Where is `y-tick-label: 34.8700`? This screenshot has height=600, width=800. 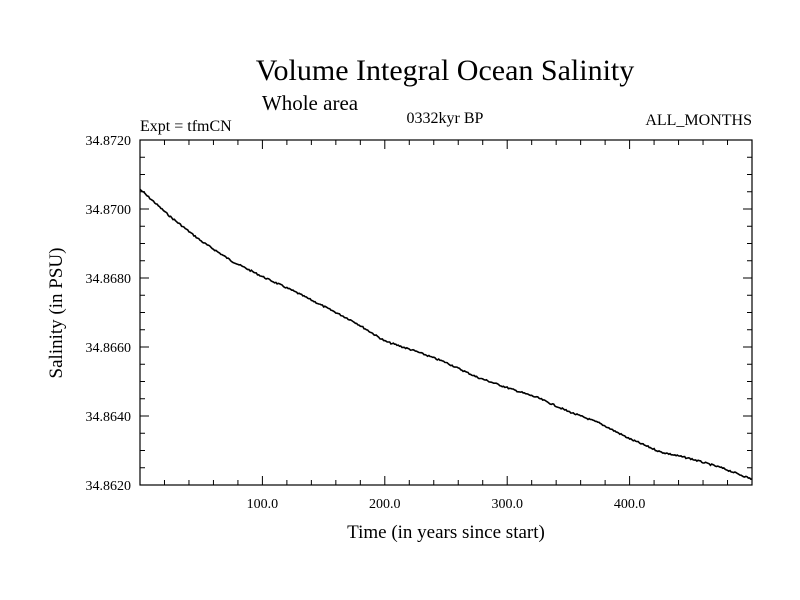
y-tick-label: 34.8700 is located at coordinates (109, 210).